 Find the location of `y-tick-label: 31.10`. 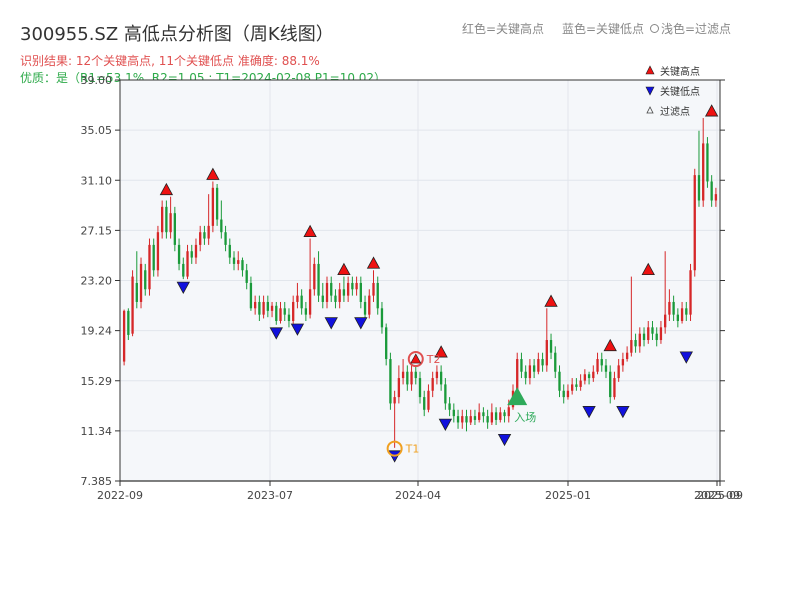

y-tick-label: 31.10 is located at coordinates (97, 180).